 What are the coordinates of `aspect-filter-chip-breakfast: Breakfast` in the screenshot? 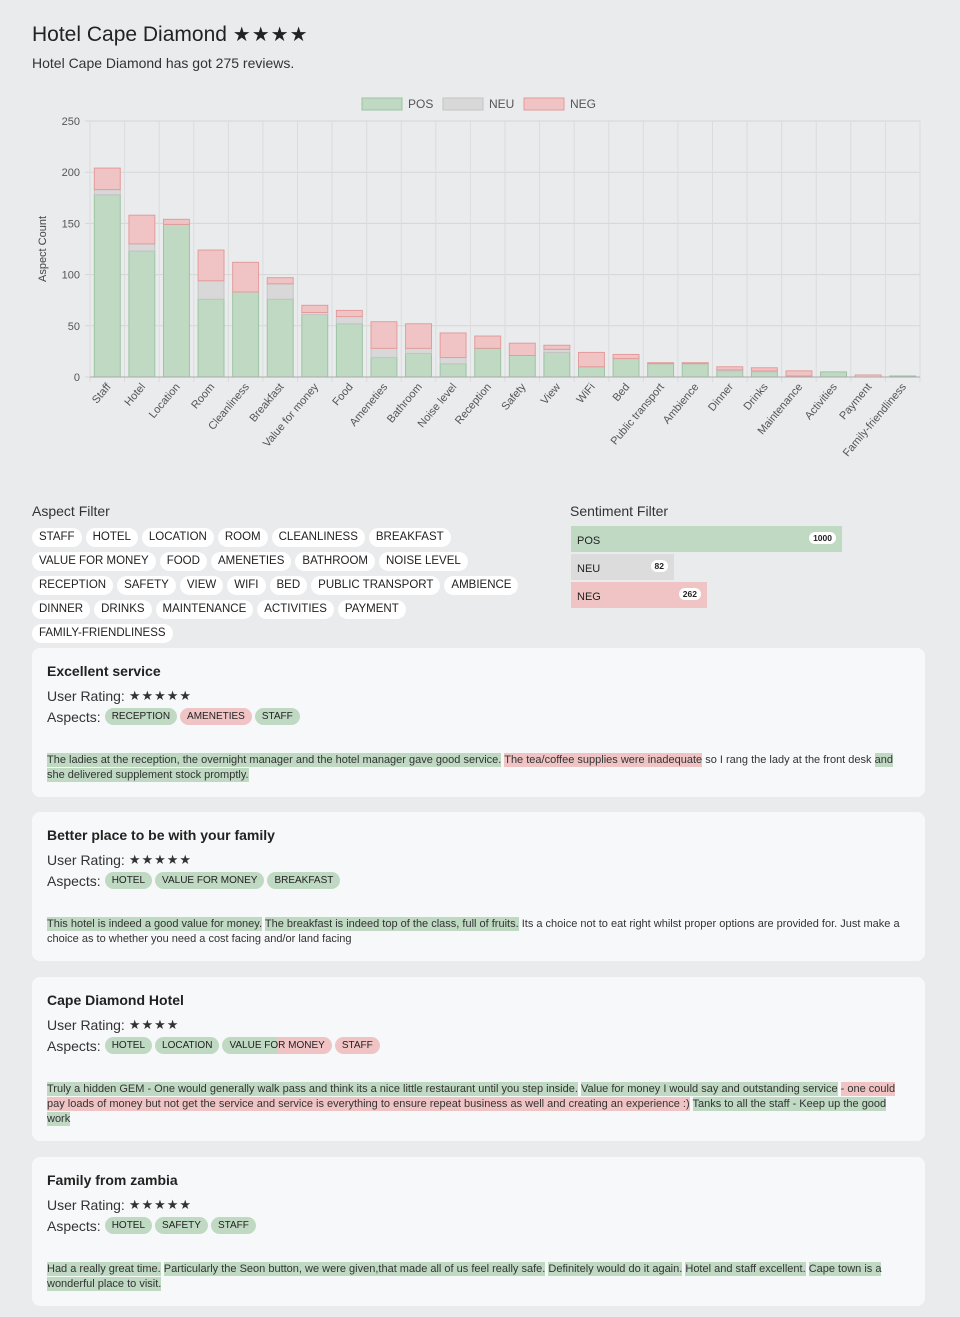 It's located at (409, 537).